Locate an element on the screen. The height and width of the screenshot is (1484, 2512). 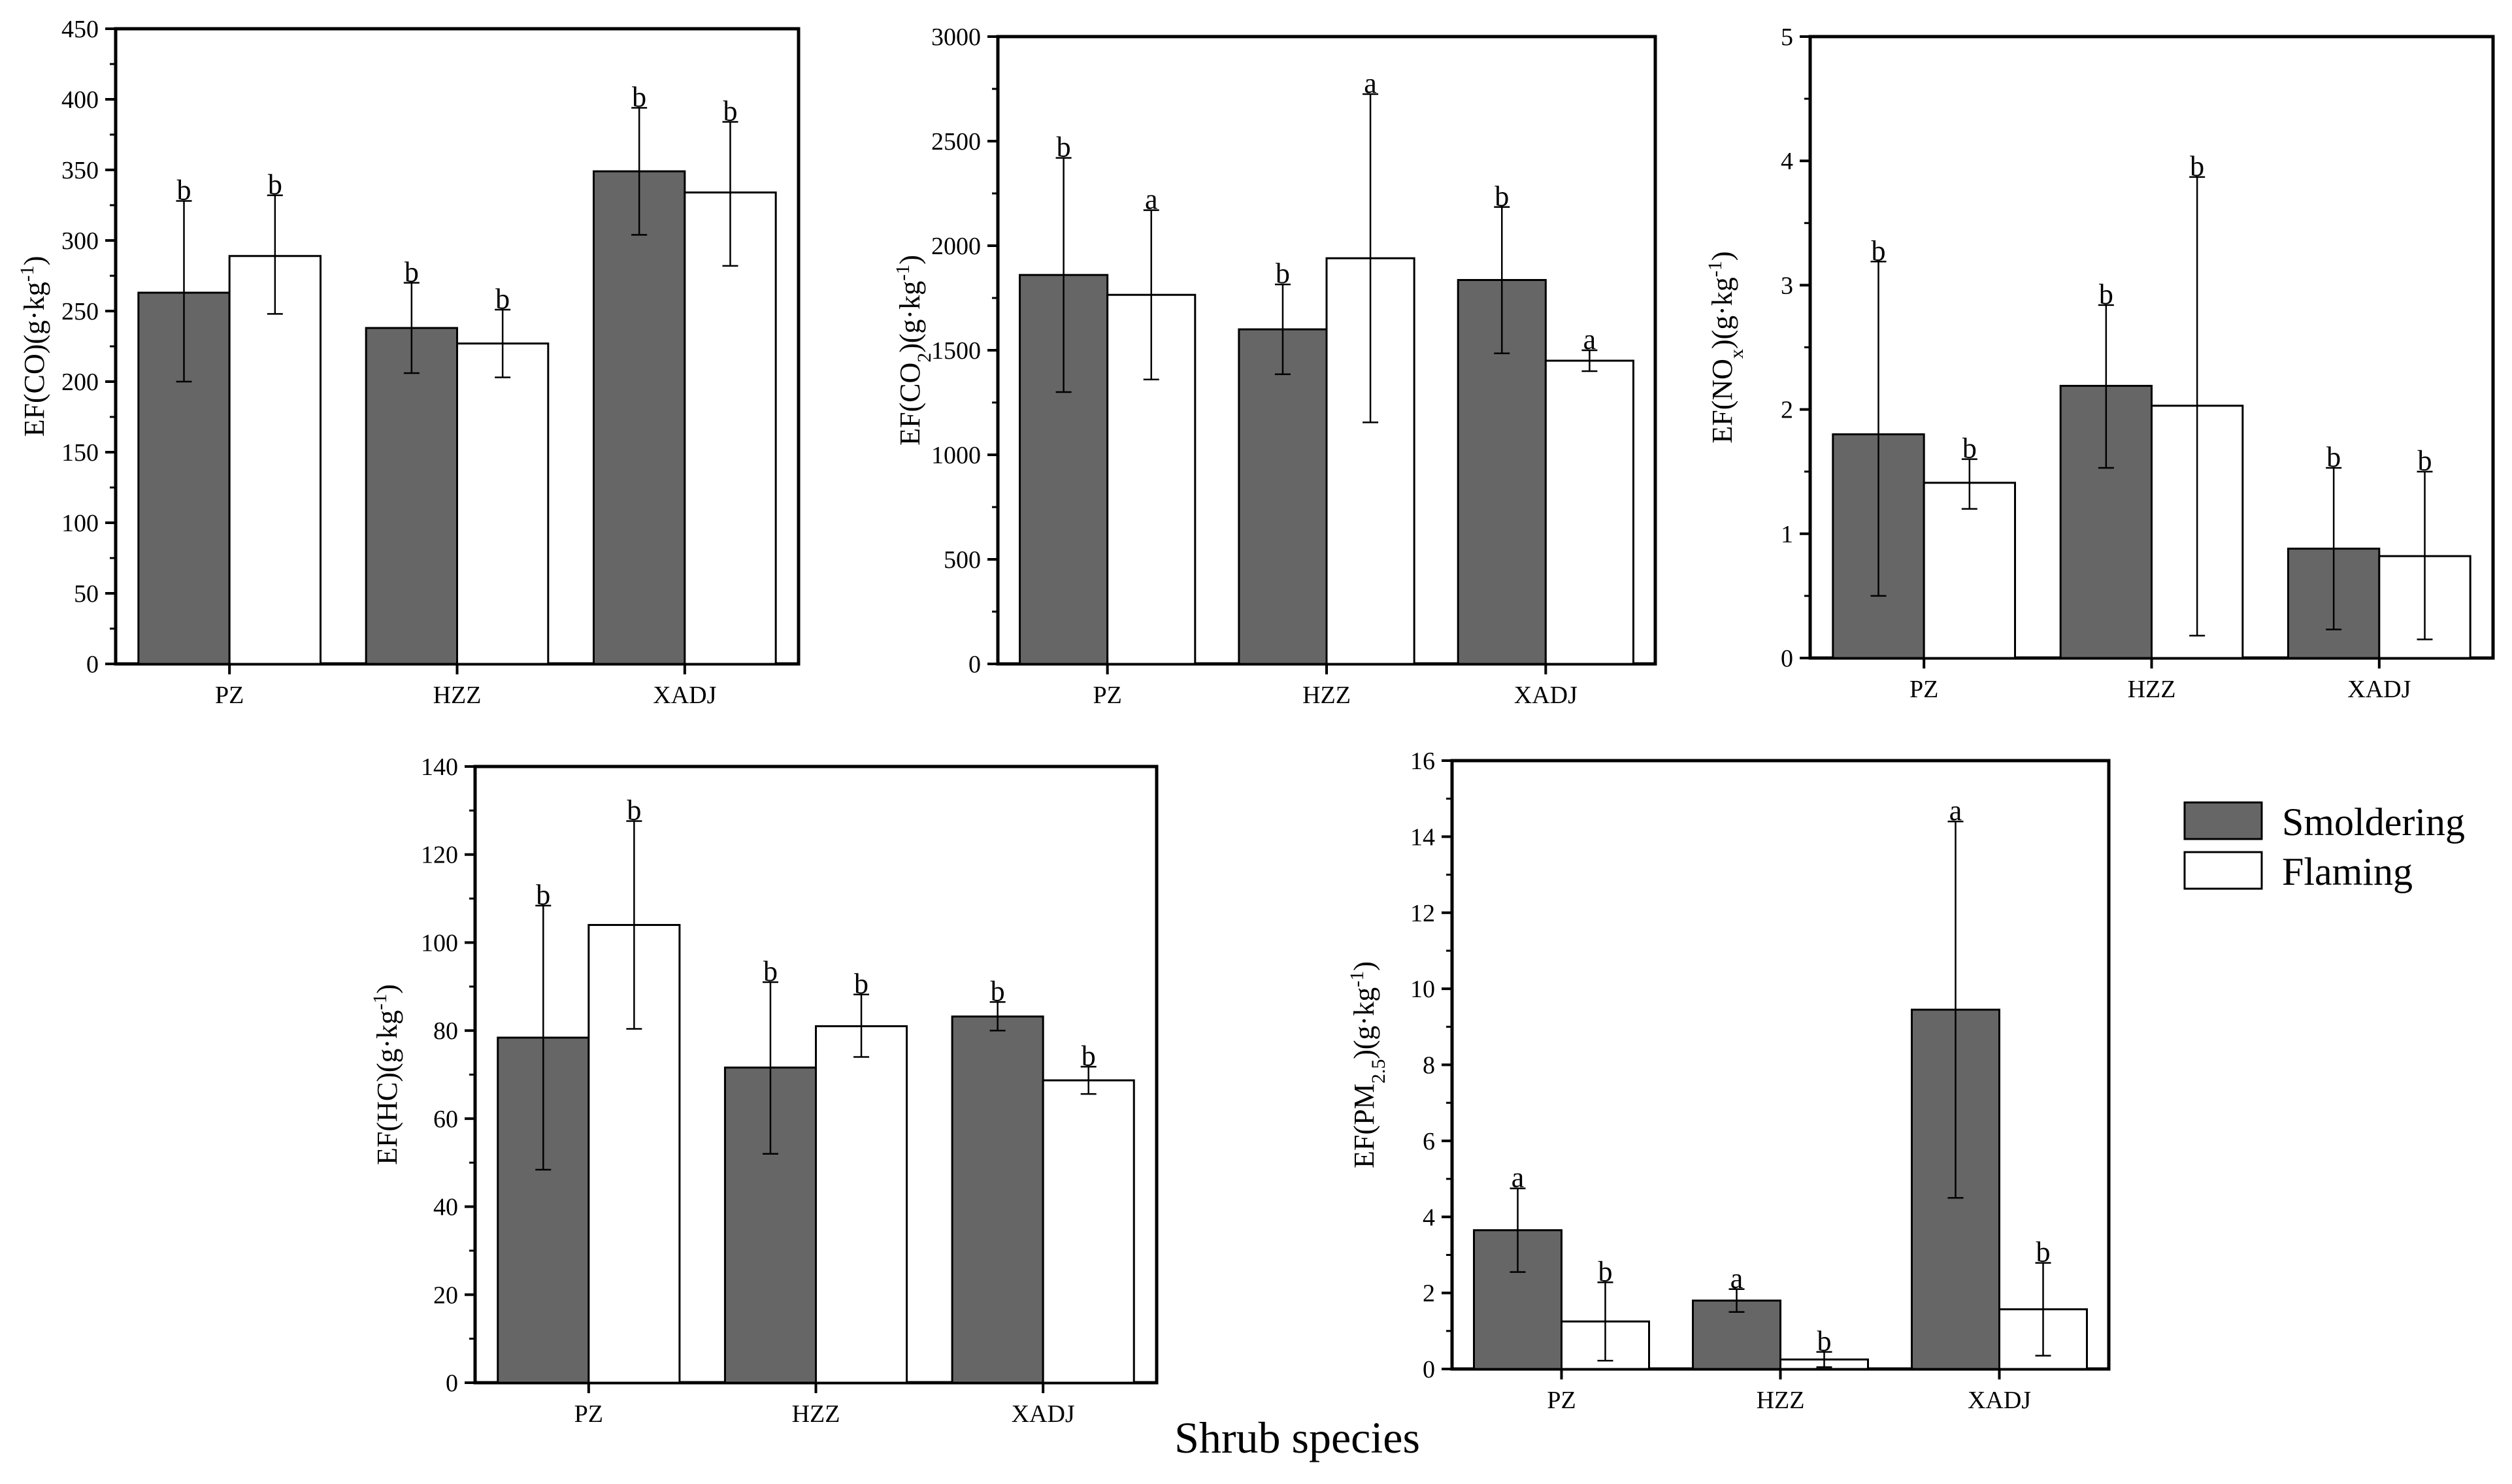
y-axis-title: EF(NOx)(g·kg-1) is located at coordinates (1725, 347).